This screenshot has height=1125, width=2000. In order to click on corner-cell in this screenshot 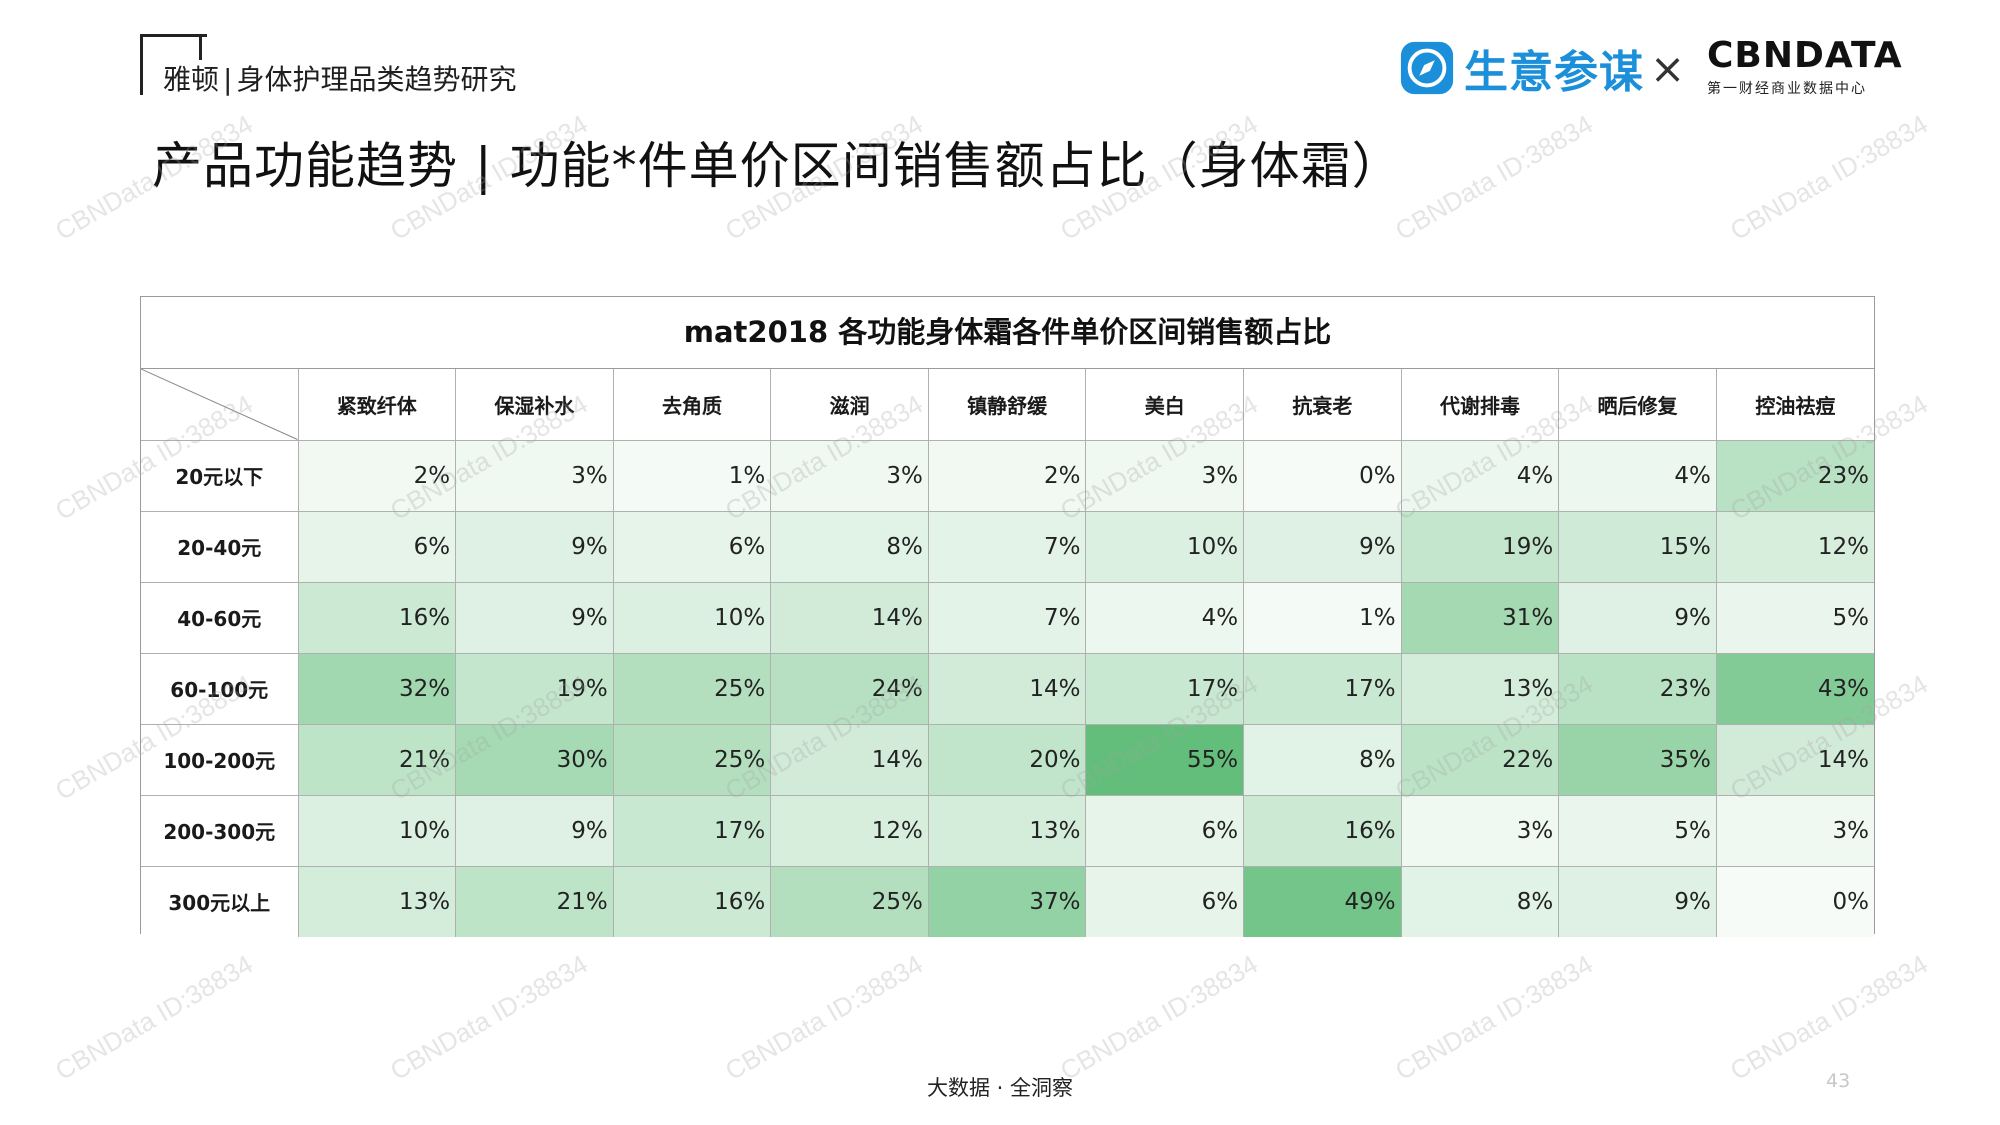, I will do `click(220, 405)`.